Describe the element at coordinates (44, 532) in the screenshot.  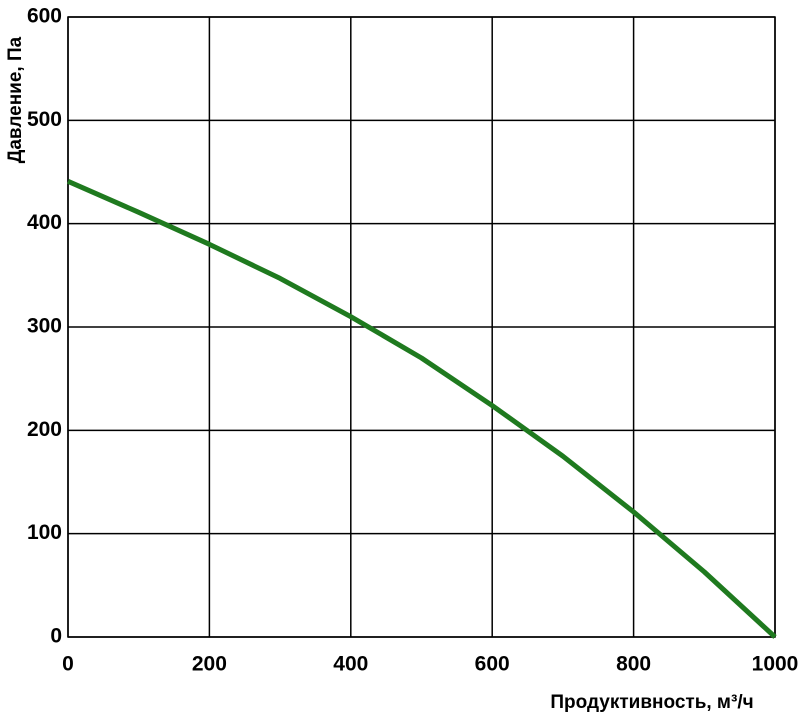
I see `y-tick-label: 100` at that location.